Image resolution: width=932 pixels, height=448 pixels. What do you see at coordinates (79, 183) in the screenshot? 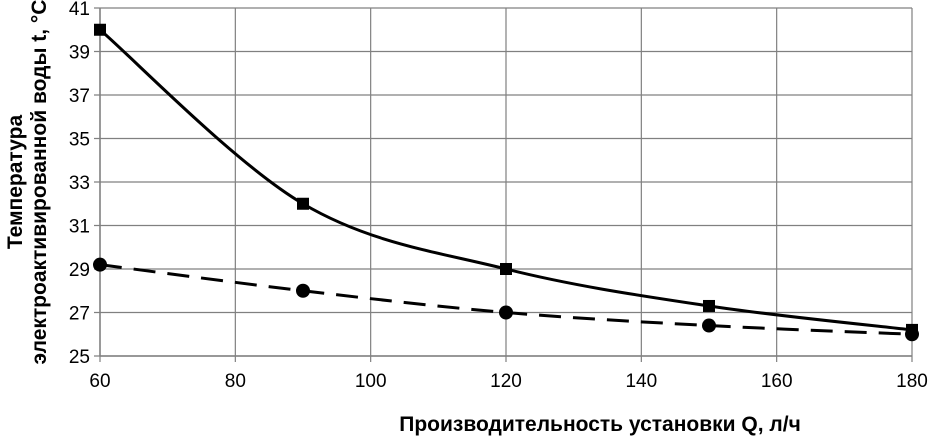
I see `y-tick-label: 33` at bounding box center [79, 183].